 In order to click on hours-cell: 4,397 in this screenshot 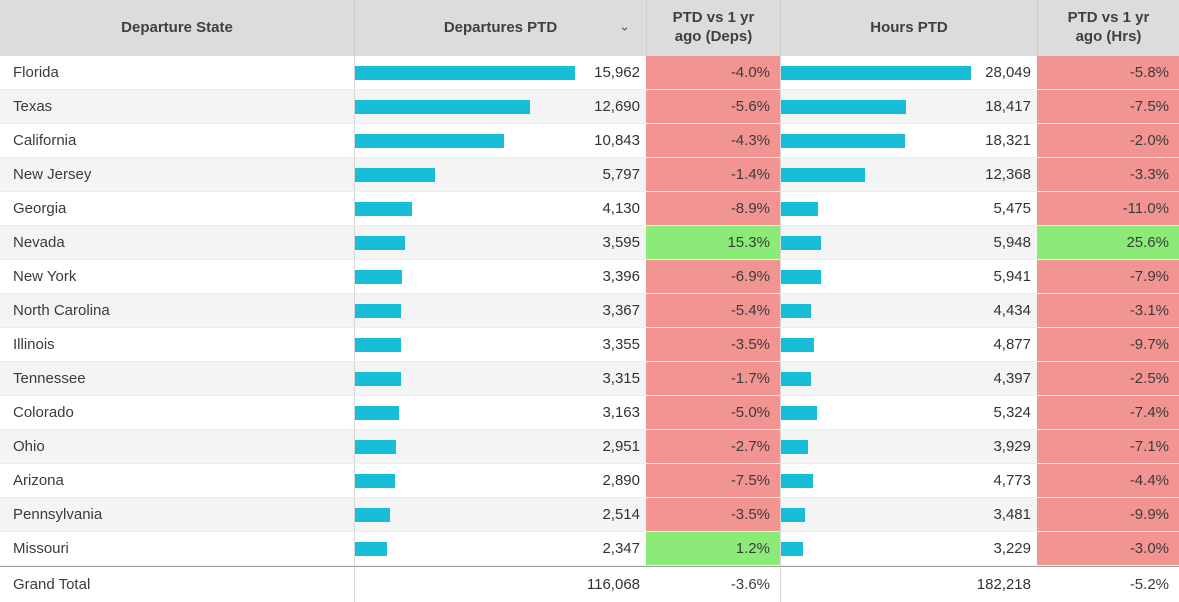, I will do `click(908, 378)`.